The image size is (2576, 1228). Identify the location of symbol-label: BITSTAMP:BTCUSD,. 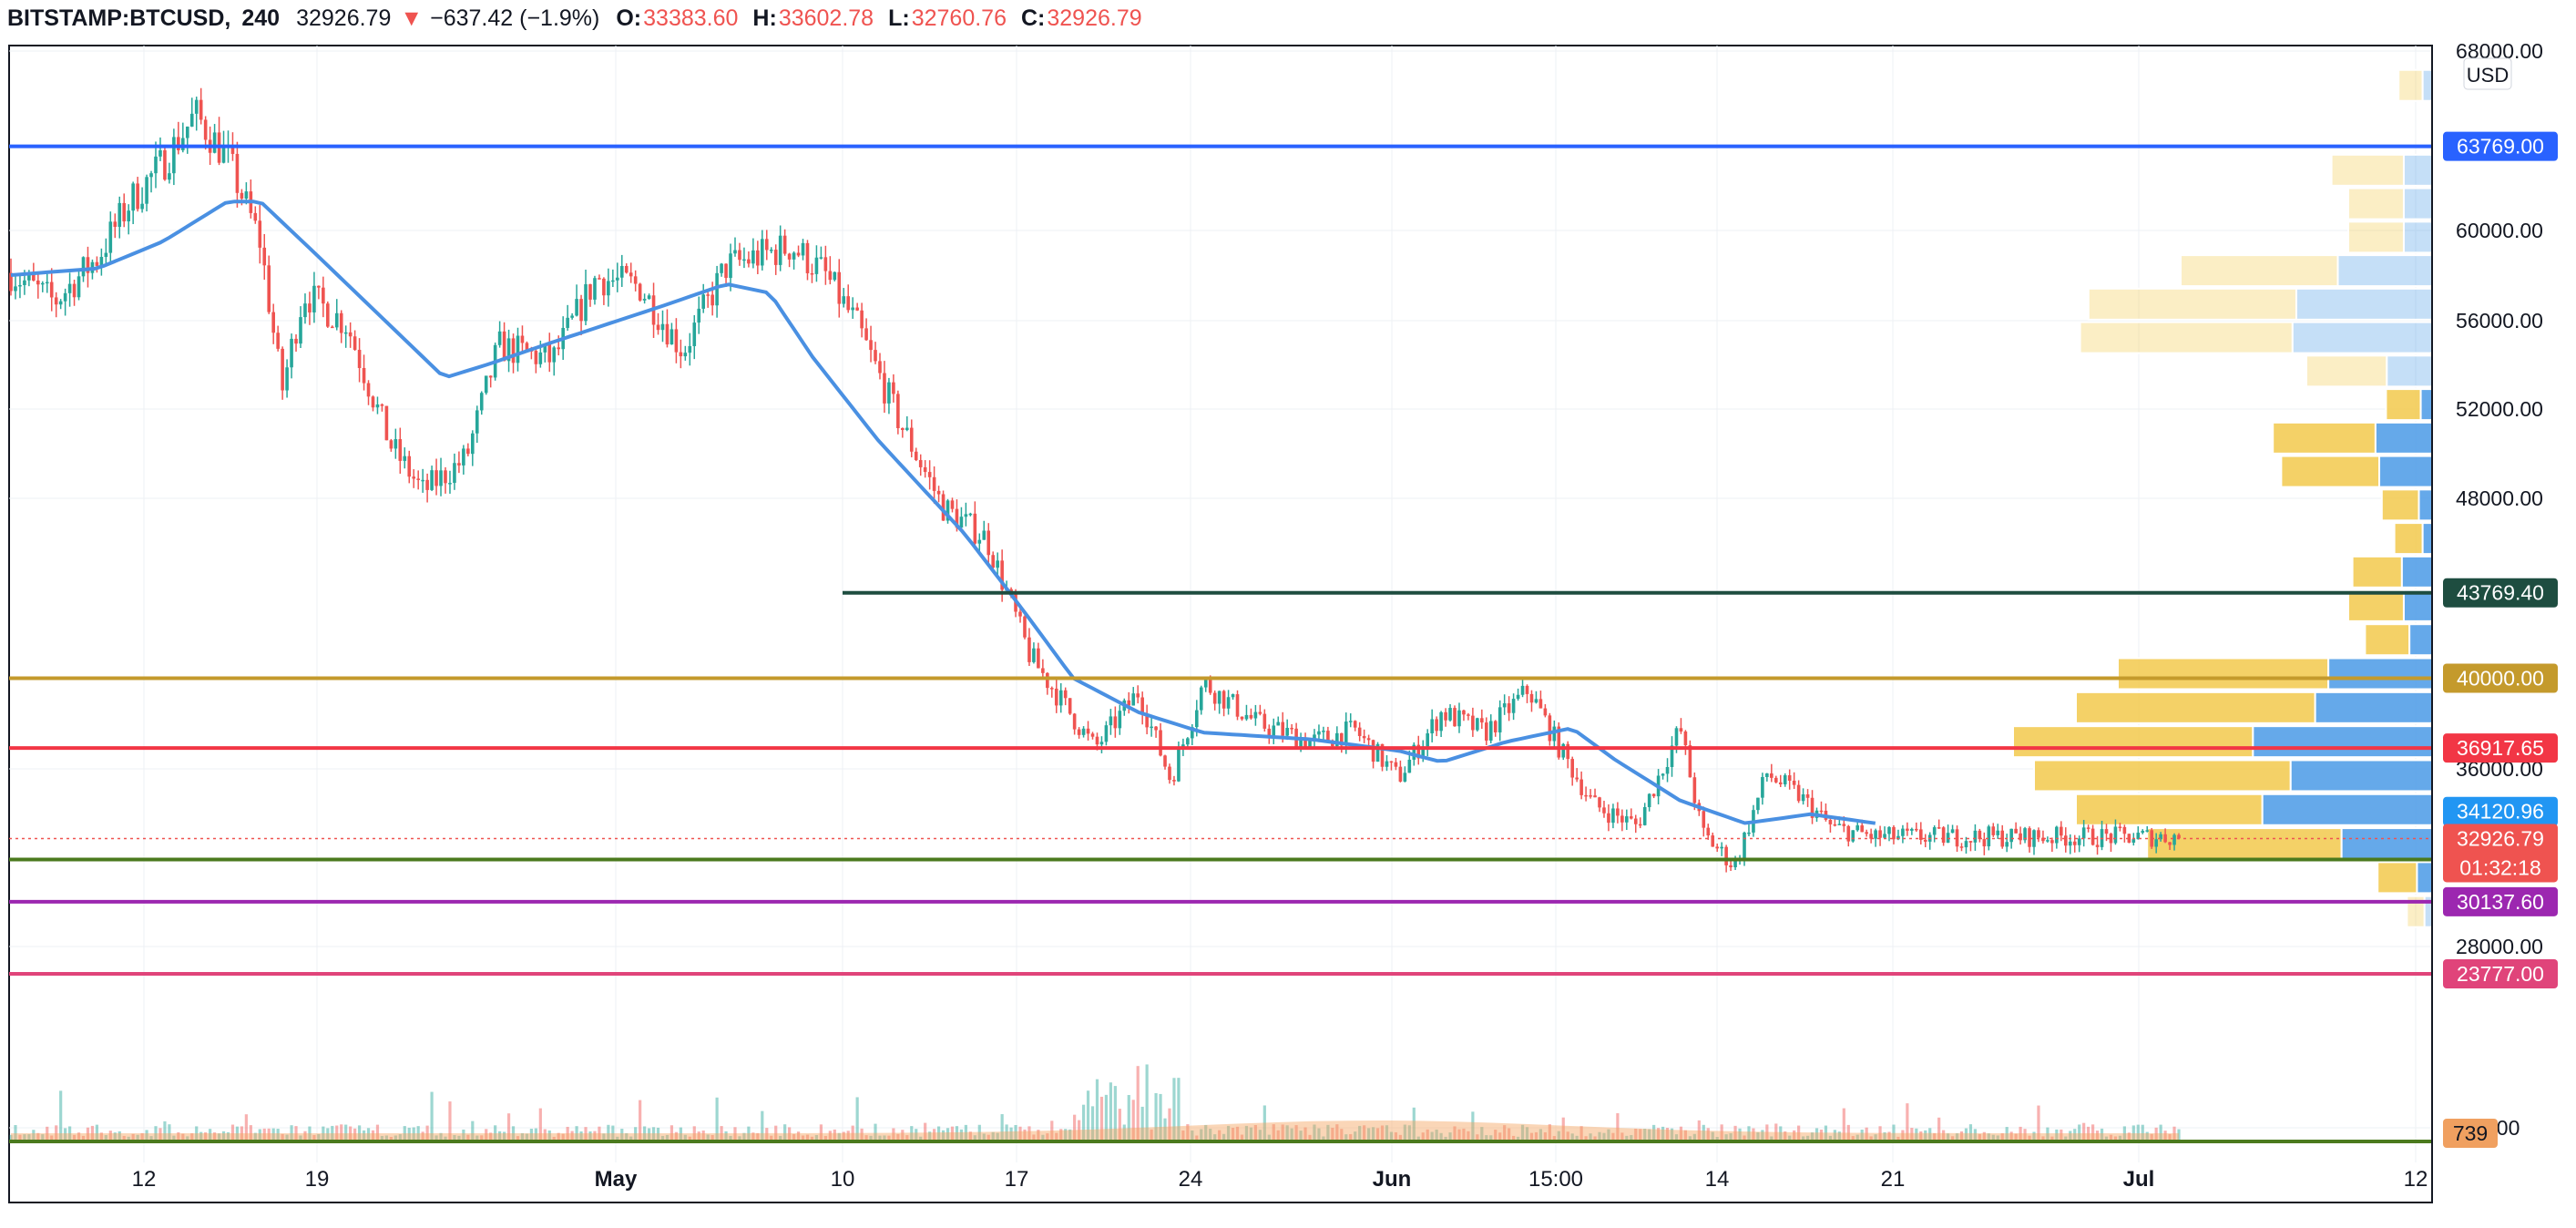
(119, 18).